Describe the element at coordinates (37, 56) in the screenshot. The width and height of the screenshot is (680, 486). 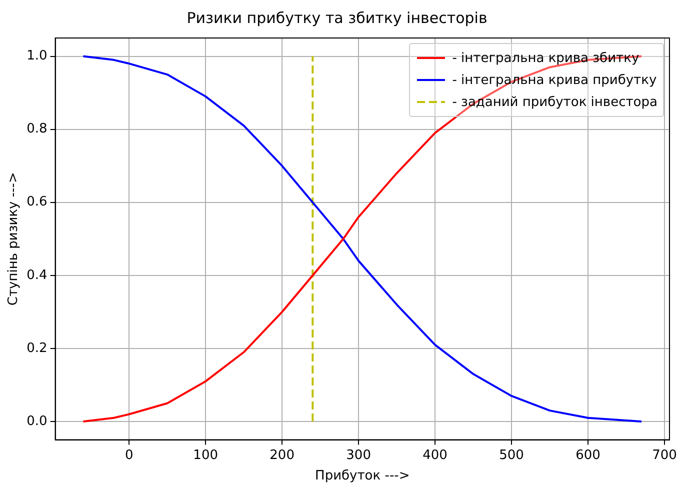
I see `y-tick-label: 1.0` at that location.